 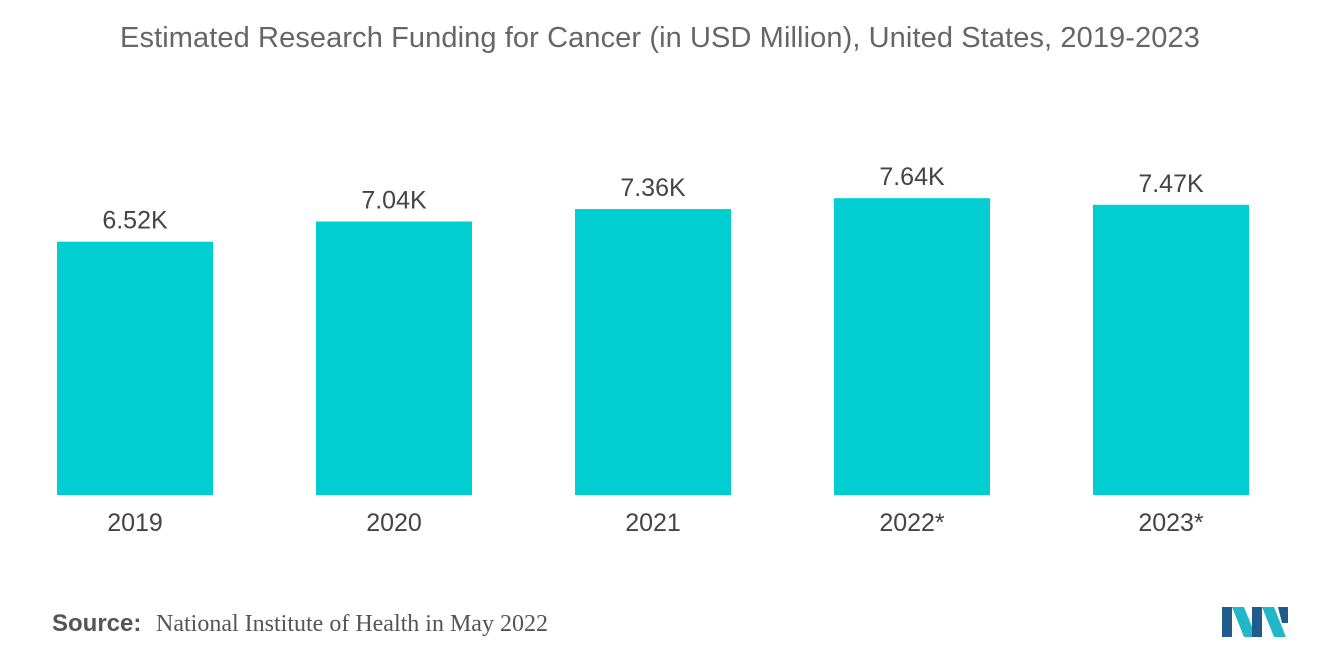 What do you see at coordinates (912, 177) in the screenshot?
I see `value-label: 7.64K` at bounding box center [912, 177].